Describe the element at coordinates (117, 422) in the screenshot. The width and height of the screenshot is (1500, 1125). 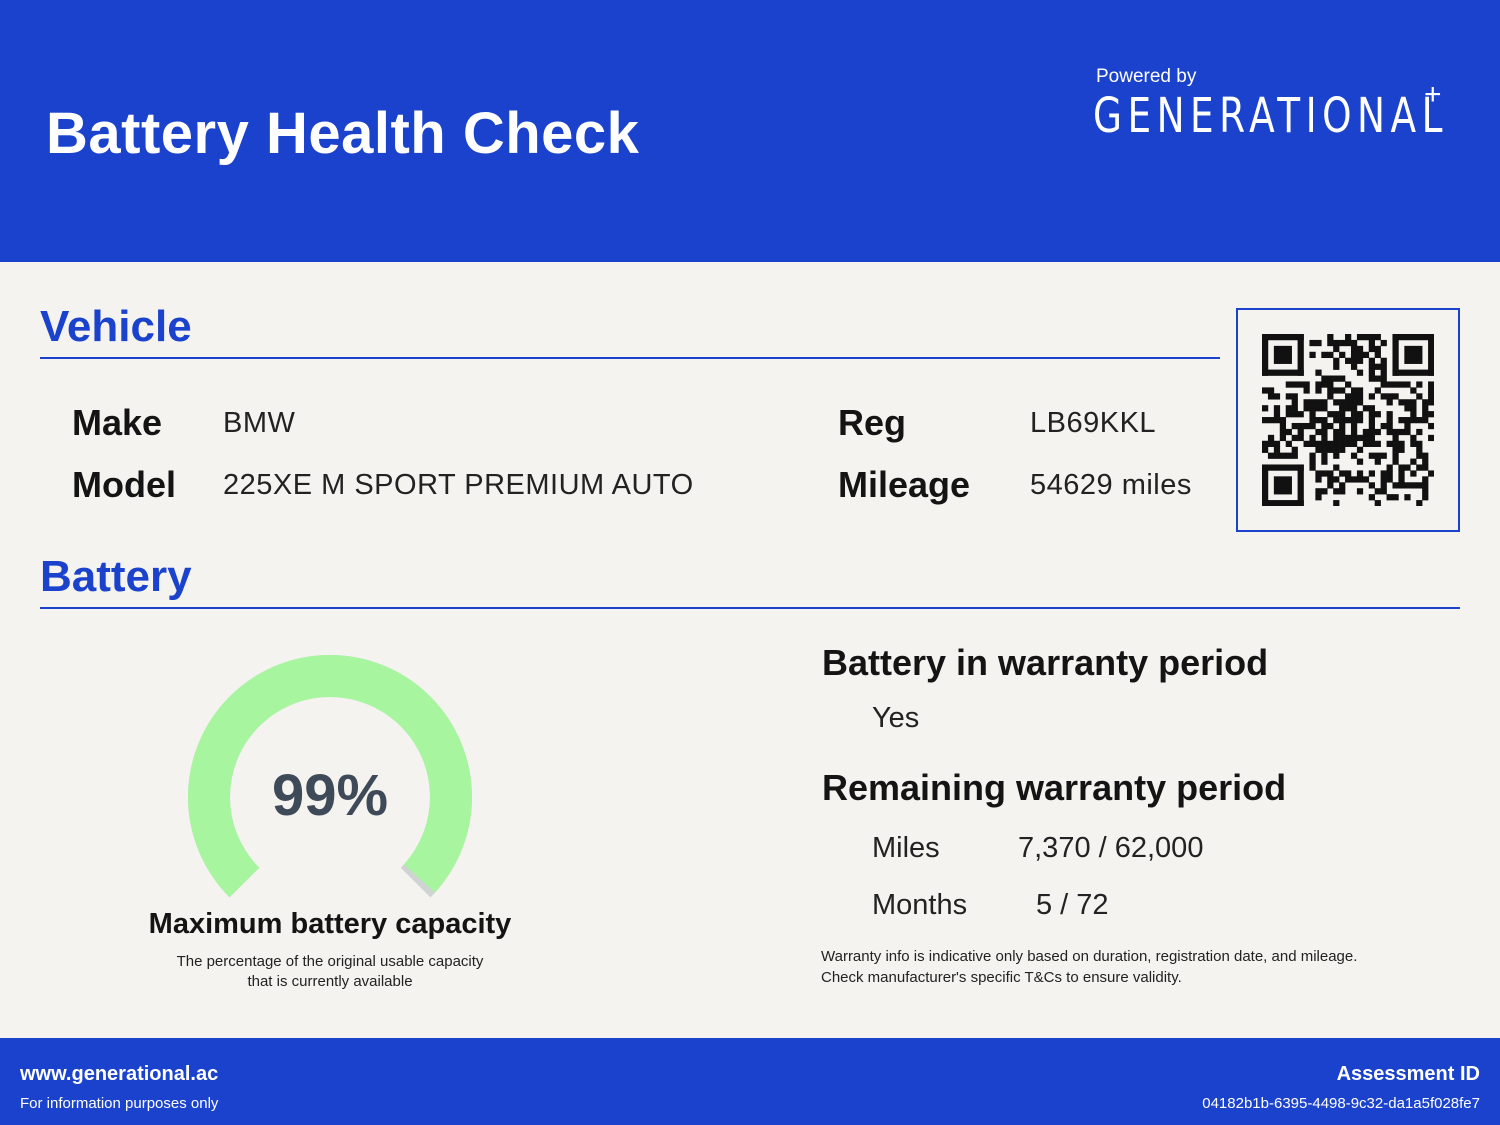
I see `make-label: Make` at that location.